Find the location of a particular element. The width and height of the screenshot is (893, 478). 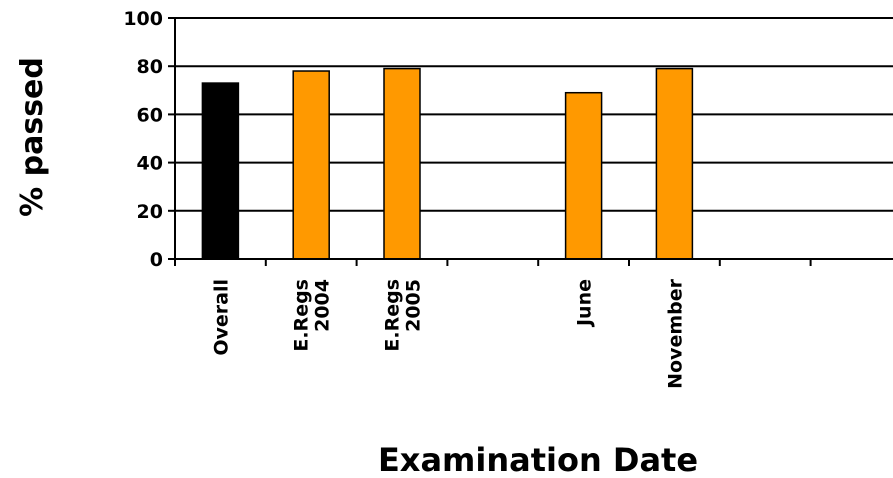

y-tick-label: 20 is located at coordinates (150, 212).